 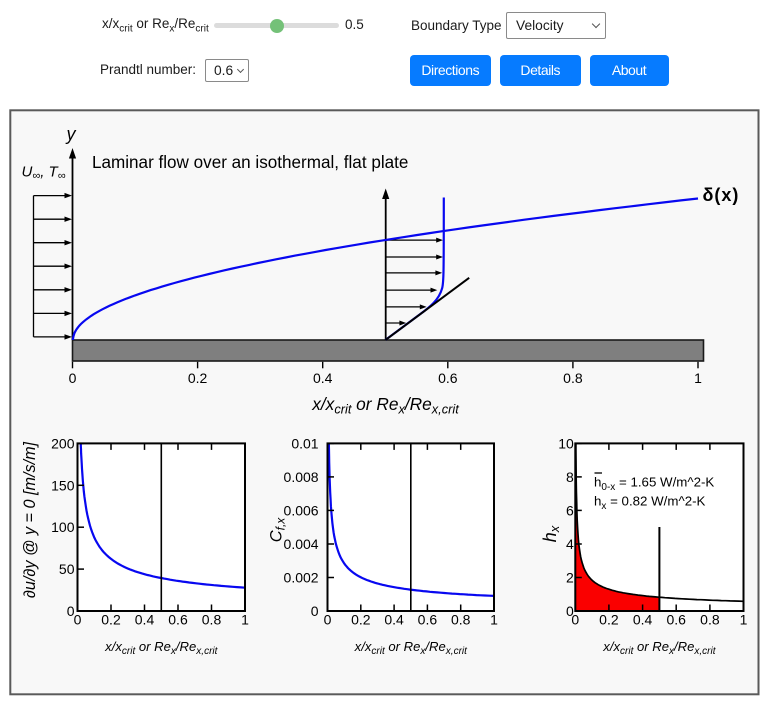 I want to click on svg-text: 100, so click(x=63, y=527).